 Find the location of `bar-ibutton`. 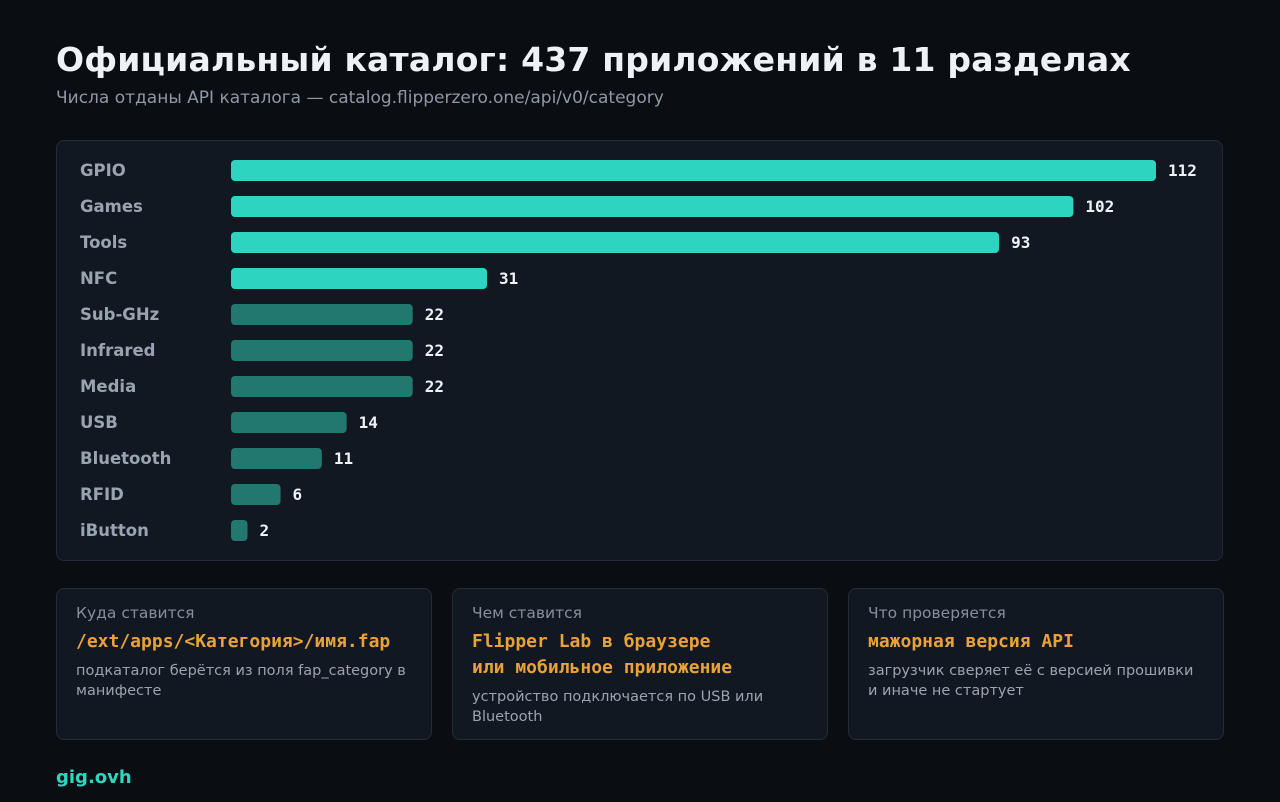

bar-ibutton is located at coordinates (239, 530).